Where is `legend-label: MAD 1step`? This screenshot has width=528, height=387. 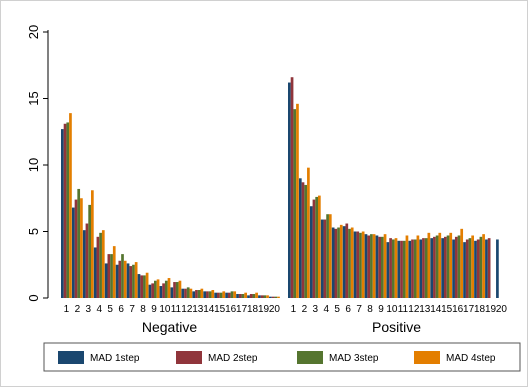 legend-label: MAD 1step is located at coordinates (115, 358).